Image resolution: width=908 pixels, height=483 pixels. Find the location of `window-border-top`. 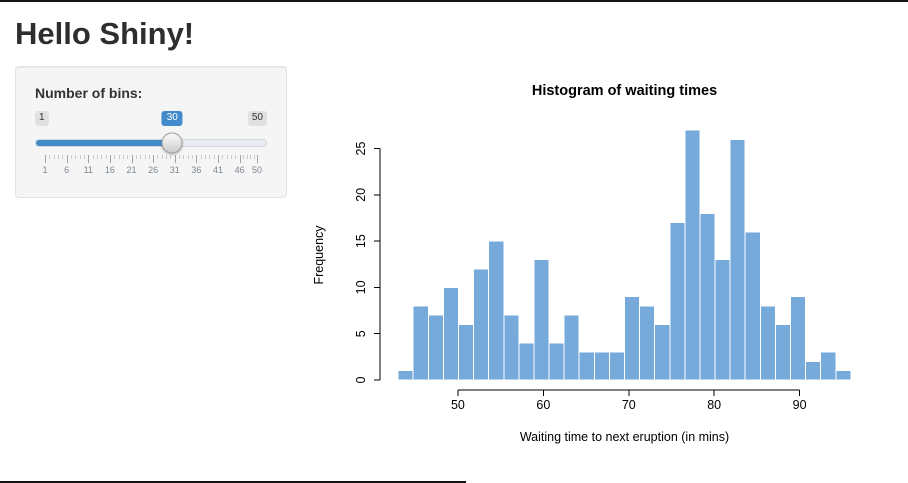

window-border-top is located at coordinates (454, 1).